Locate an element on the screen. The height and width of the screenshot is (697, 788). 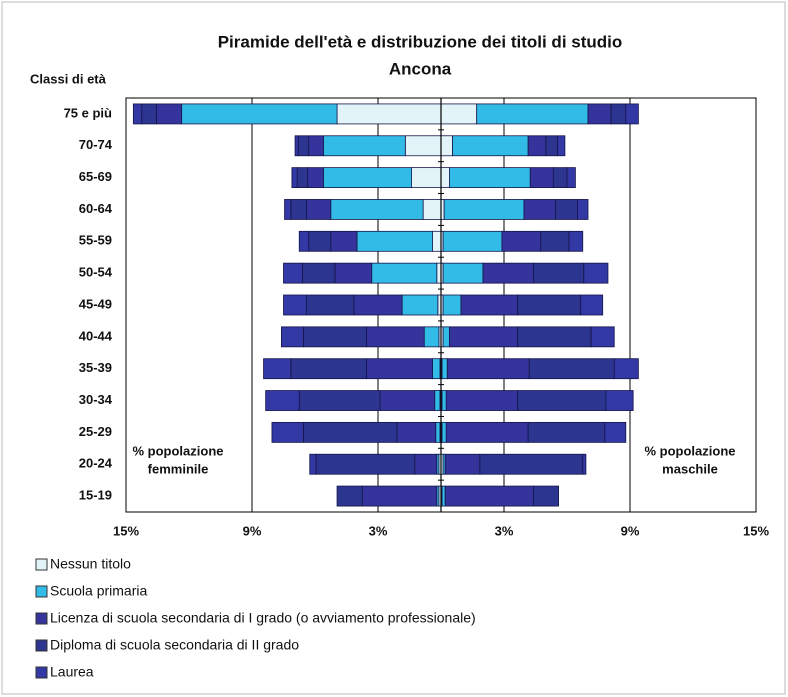
y-tick-label: 55-59 is located at coordinates (95, 240).